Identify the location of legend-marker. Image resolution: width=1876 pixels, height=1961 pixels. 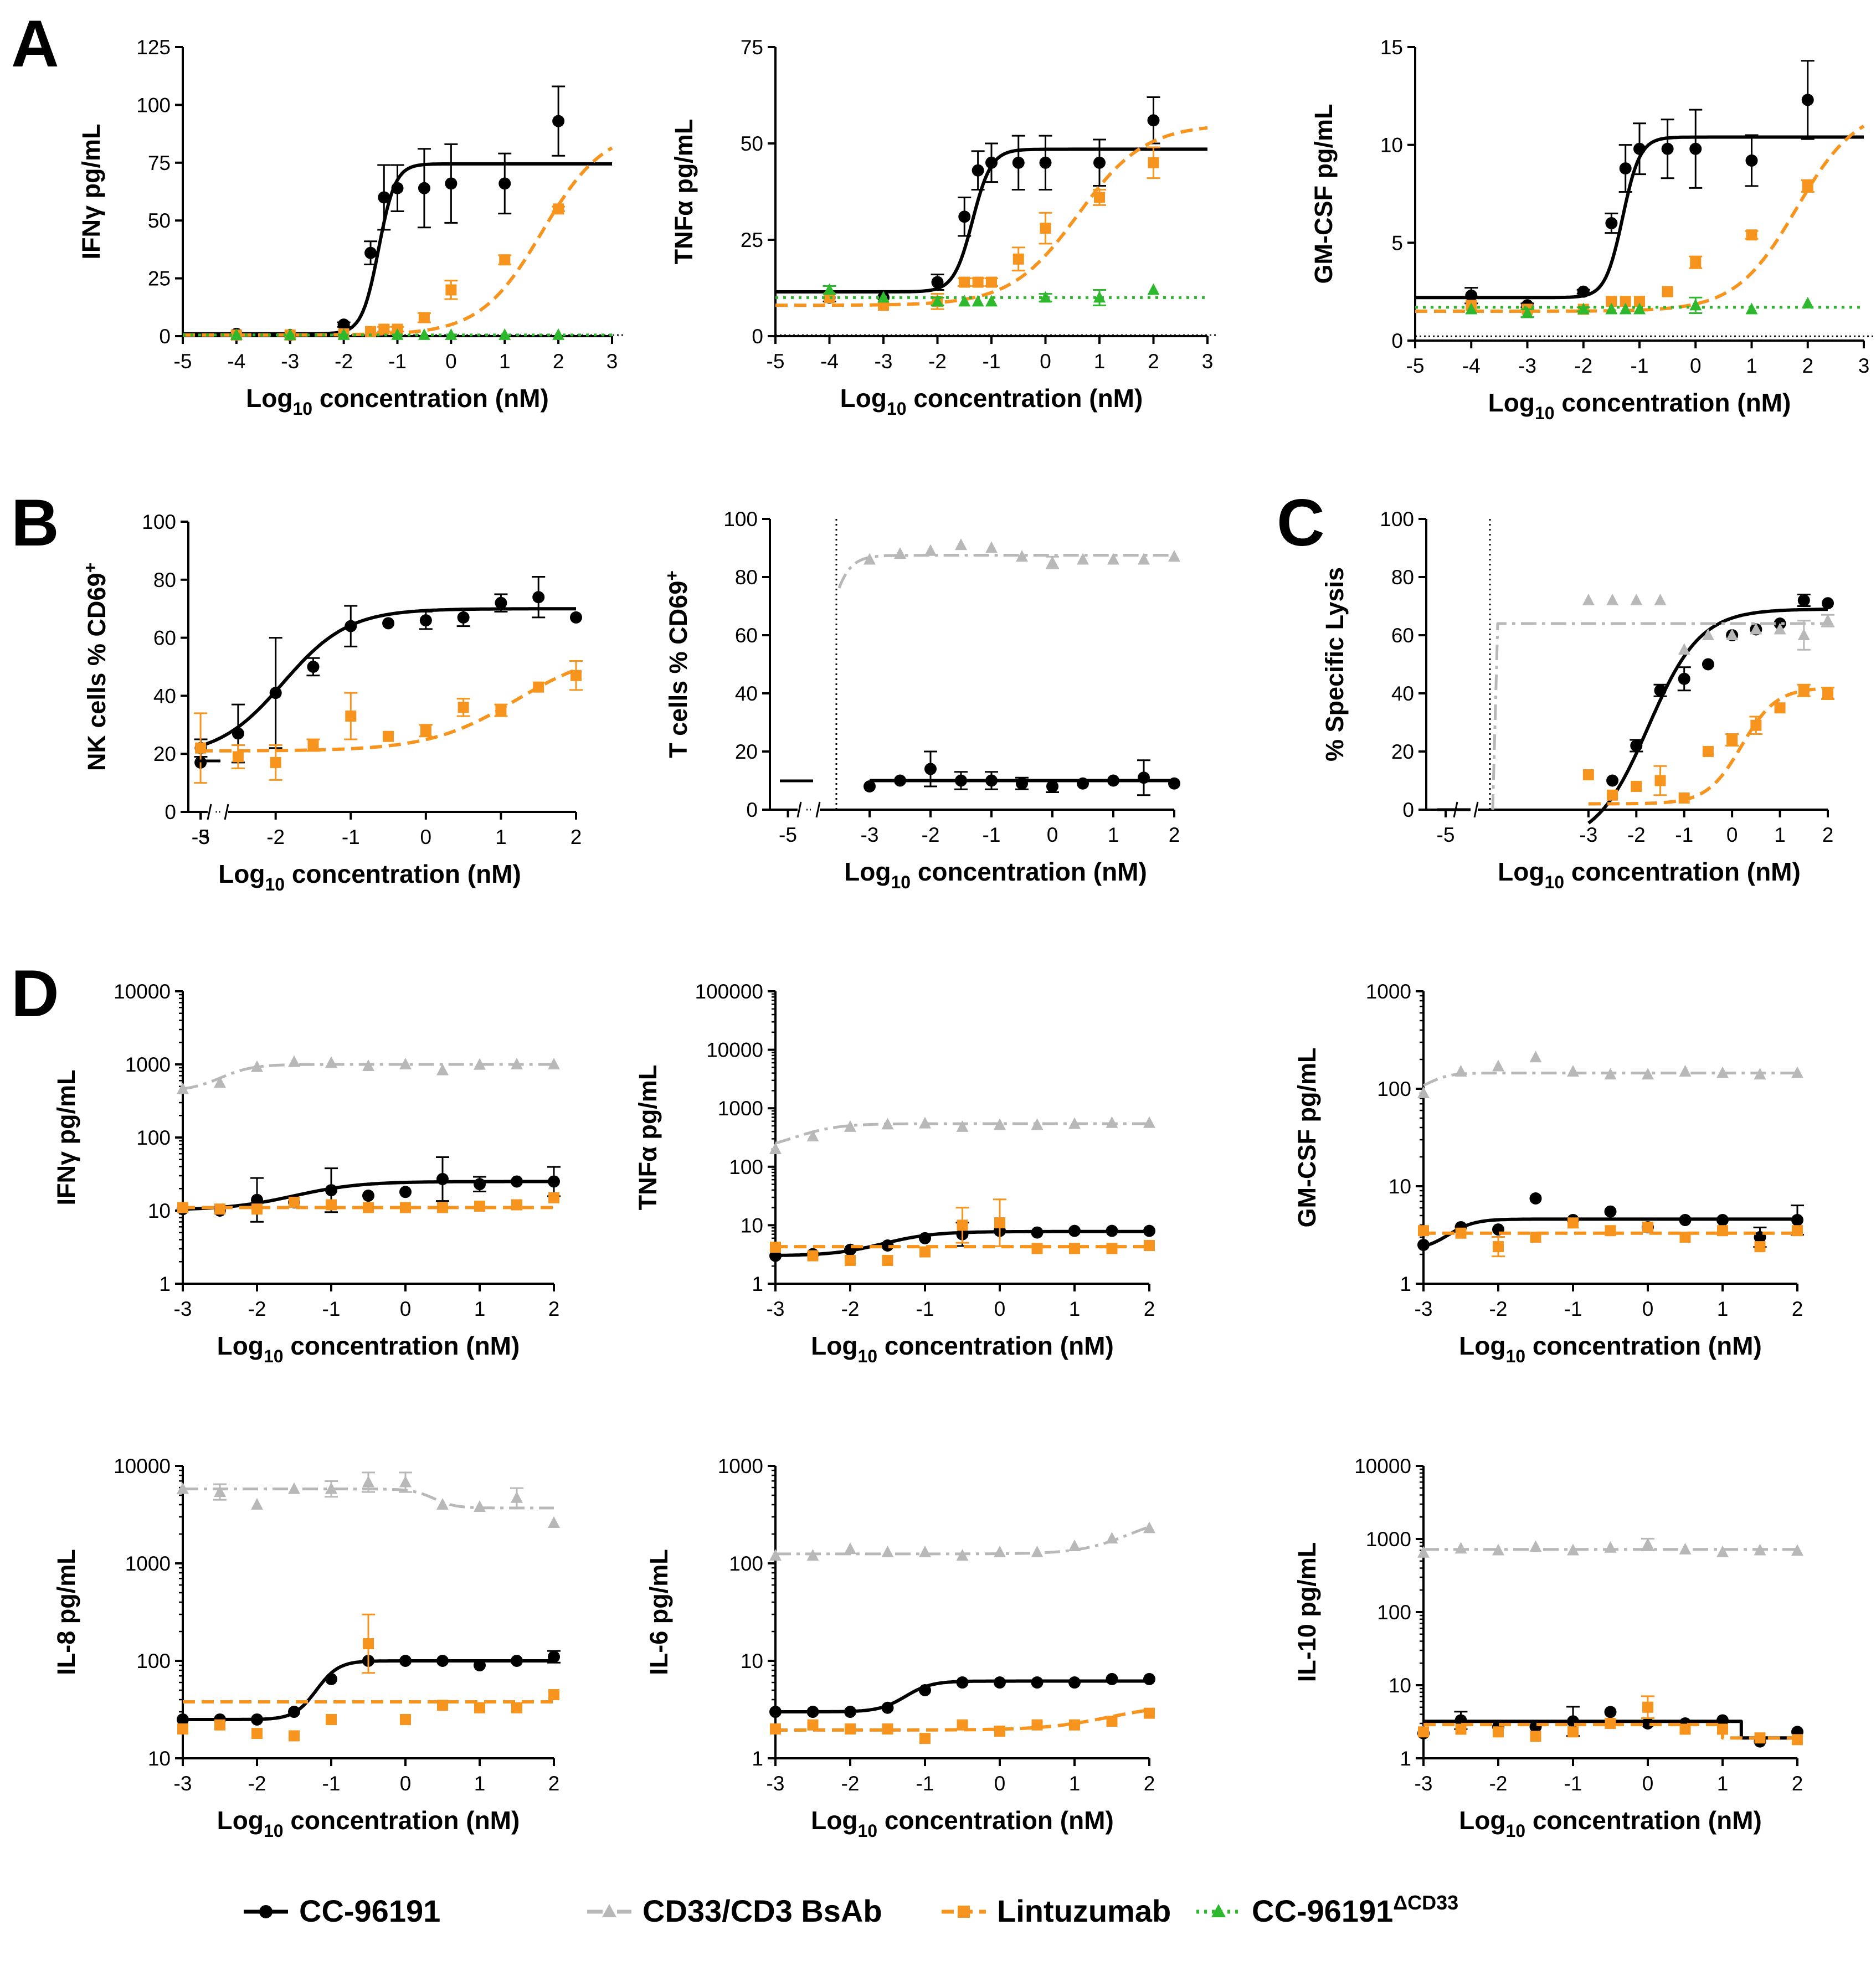
(609, 1910).